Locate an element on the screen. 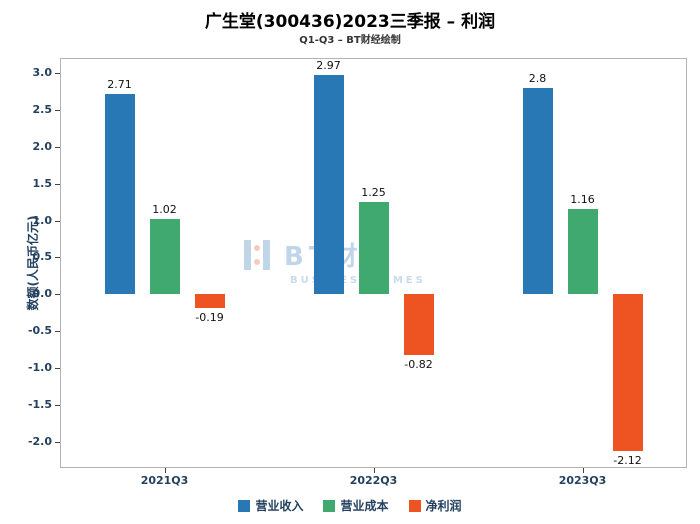  bar-value-label: -2.12 is located at coordinates (627, 460).